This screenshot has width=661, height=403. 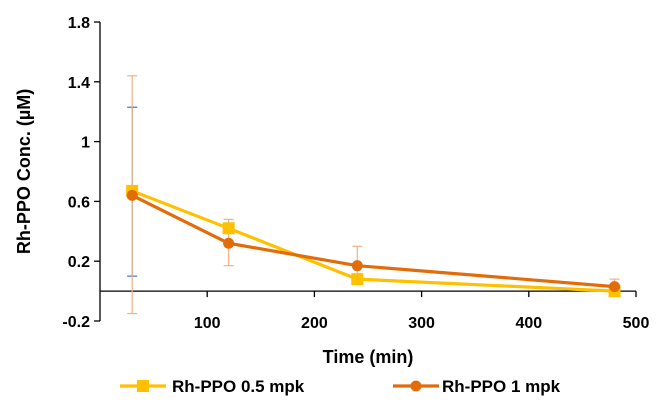 What do you see at coordinates (143, 386) in the screenshot?
I see `legend-marker-square` at bounding box center [143, 386].